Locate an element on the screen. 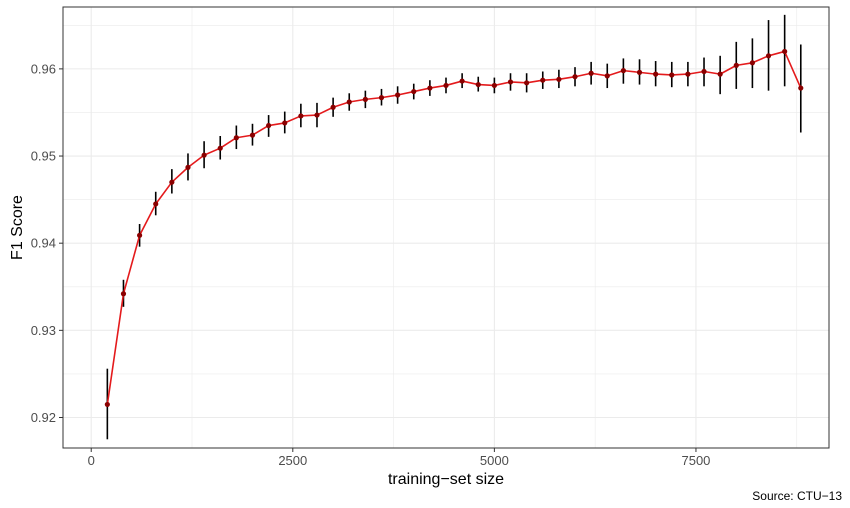 The width and height of the screenshot is (850, 508). y-tick-label: 0.92 is located at coordinates (43, 417).